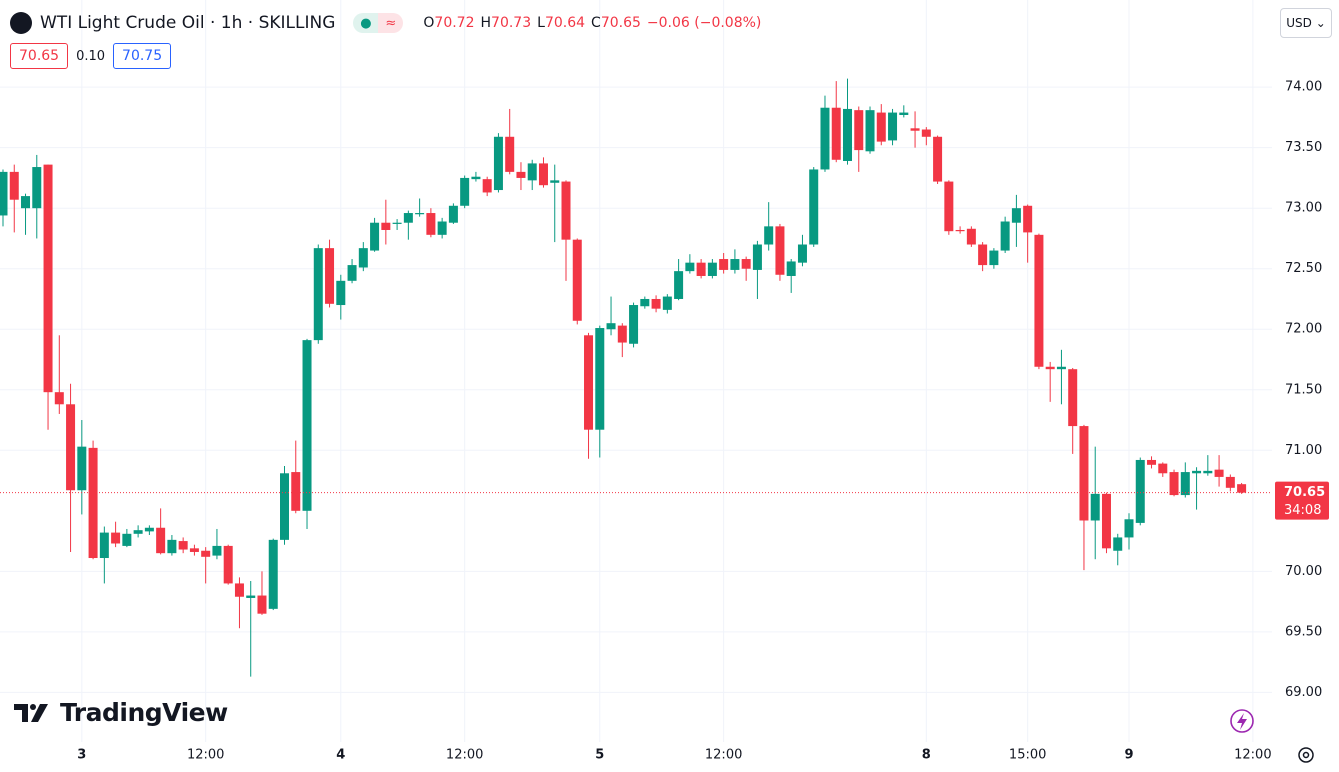 The height and width of the screenshot is (772, 1339). What do you see at coordinates (1299, 23) in the screenshot?
I see `currency: USD` at bounding box center [1299, 23].